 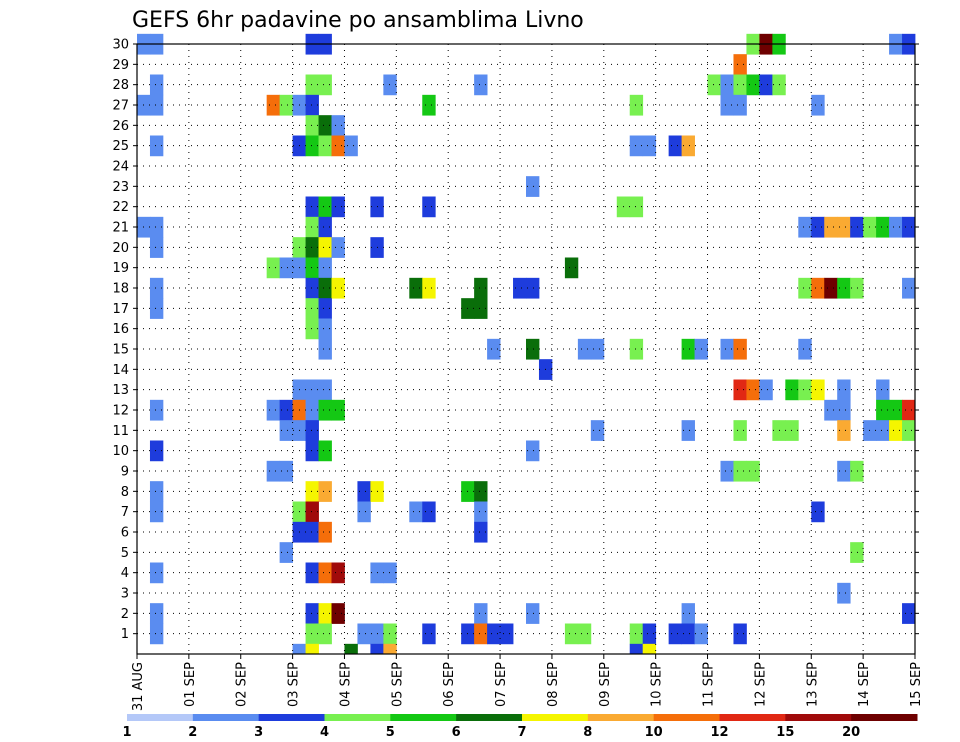 I want to click on colorbar-label: 7, so click(x=521, y=732).